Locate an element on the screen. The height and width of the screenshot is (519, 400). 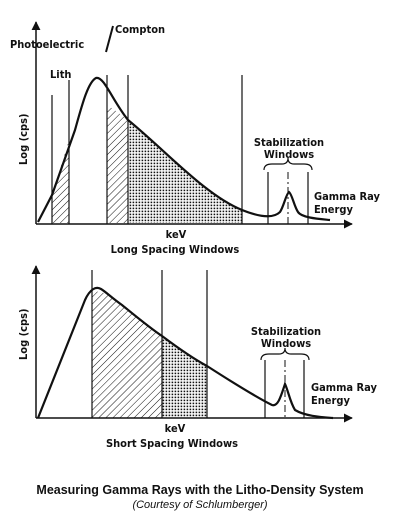
top-compton-hatch is located at coordinates (117, 164).